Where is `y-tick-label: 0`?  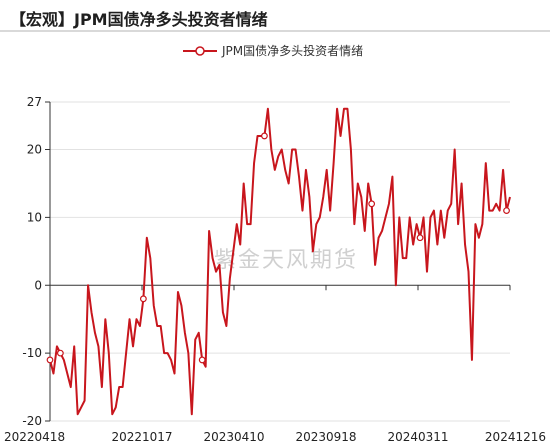 y-tick-label: 0 is located at coordinates (38, 285).